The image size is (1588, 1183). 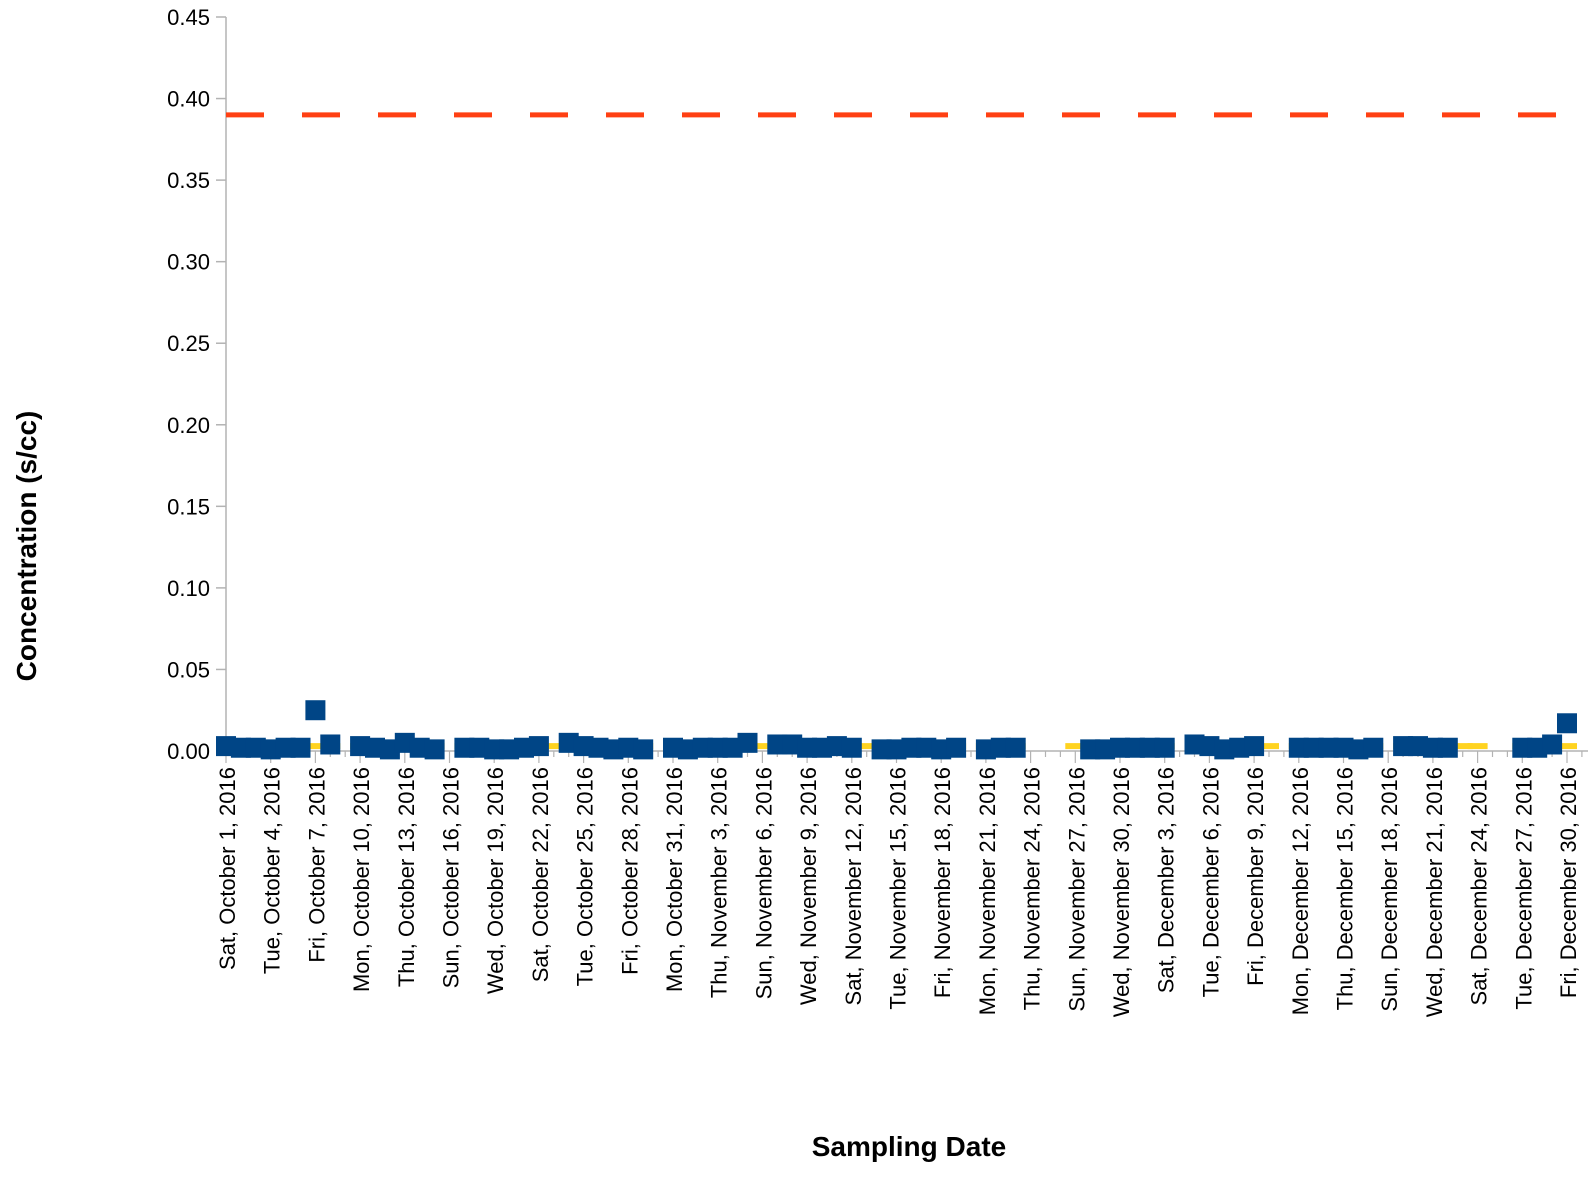 What do you see at coordinates (942, 882) in the screenshot?
I see `x-tick-label: Fri, November 18, 2016` at bounding box center [942, 882].